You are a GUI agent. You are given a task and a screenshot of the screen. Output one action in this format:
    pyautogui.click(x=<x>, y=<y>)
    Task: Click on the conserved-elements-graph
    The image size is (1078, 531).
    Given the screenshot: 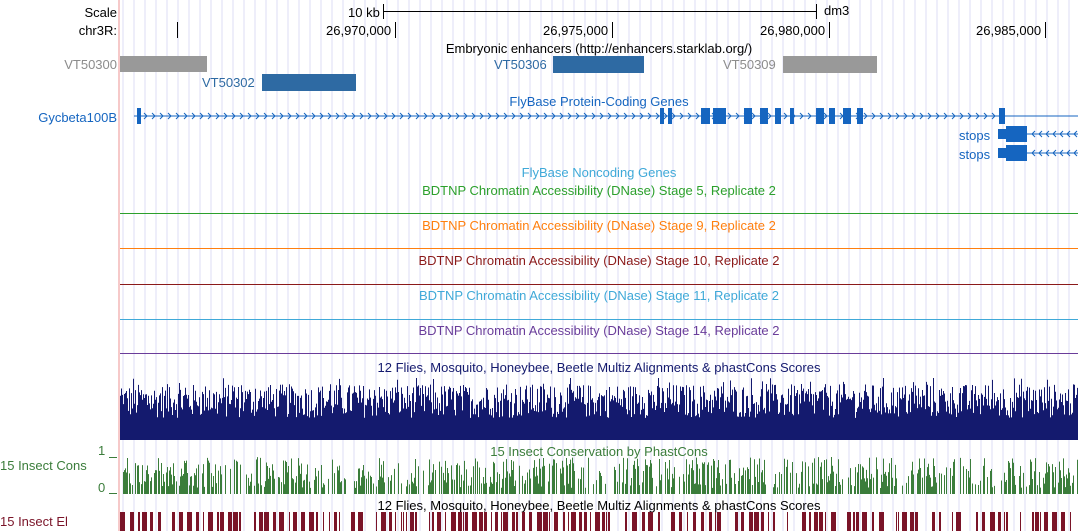 What is the action you would take?
    pyautogui.click(x=599, y=521)
    